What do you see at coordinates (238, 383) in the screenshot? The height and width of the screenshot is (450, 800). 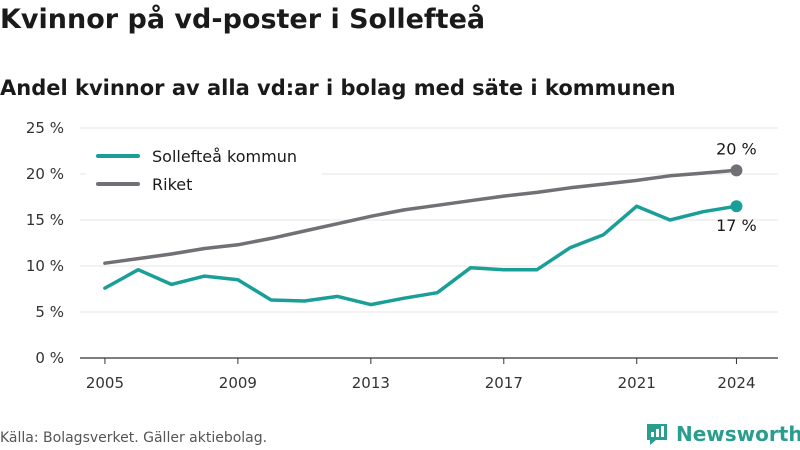 I see `x-tick-label: 2009` at bounding box center [238, 383].